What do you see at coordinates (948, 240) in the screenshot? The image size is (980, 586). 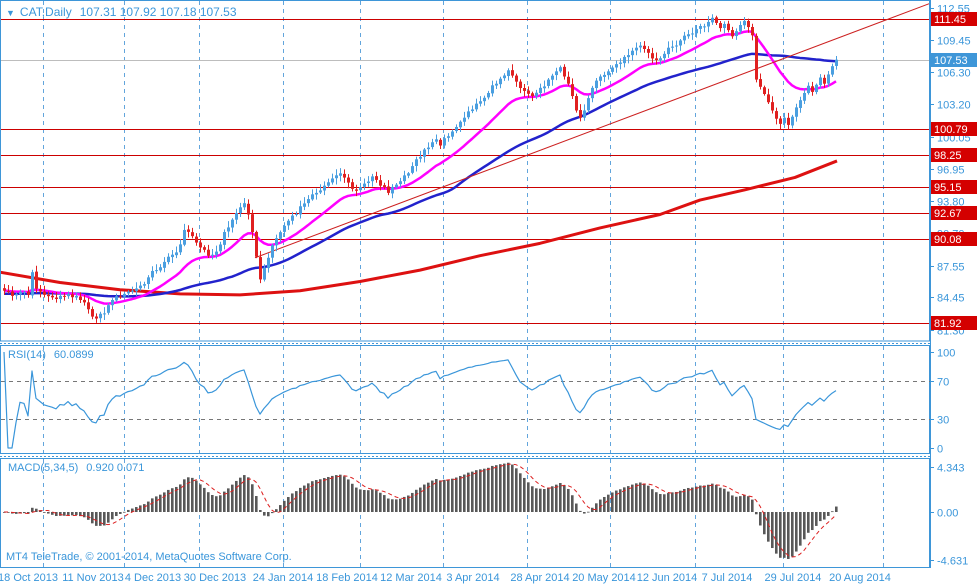 I see `svg-text: 90.08` at bounding box center [948, 240].